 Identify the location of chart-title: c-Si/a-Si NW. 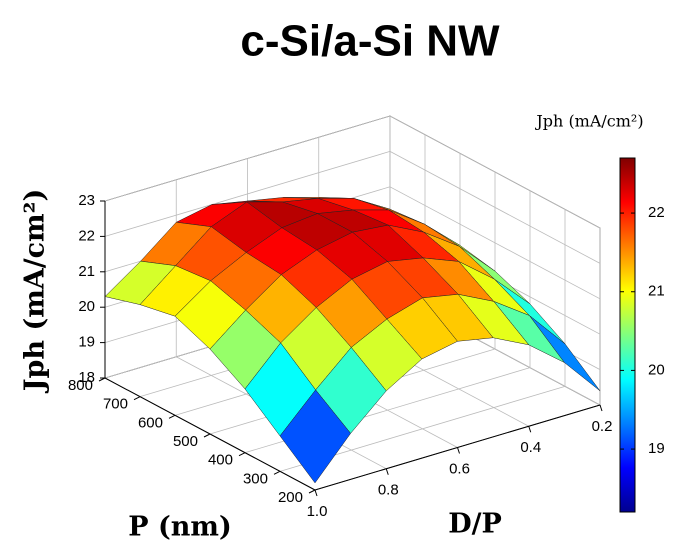
(370, 41).